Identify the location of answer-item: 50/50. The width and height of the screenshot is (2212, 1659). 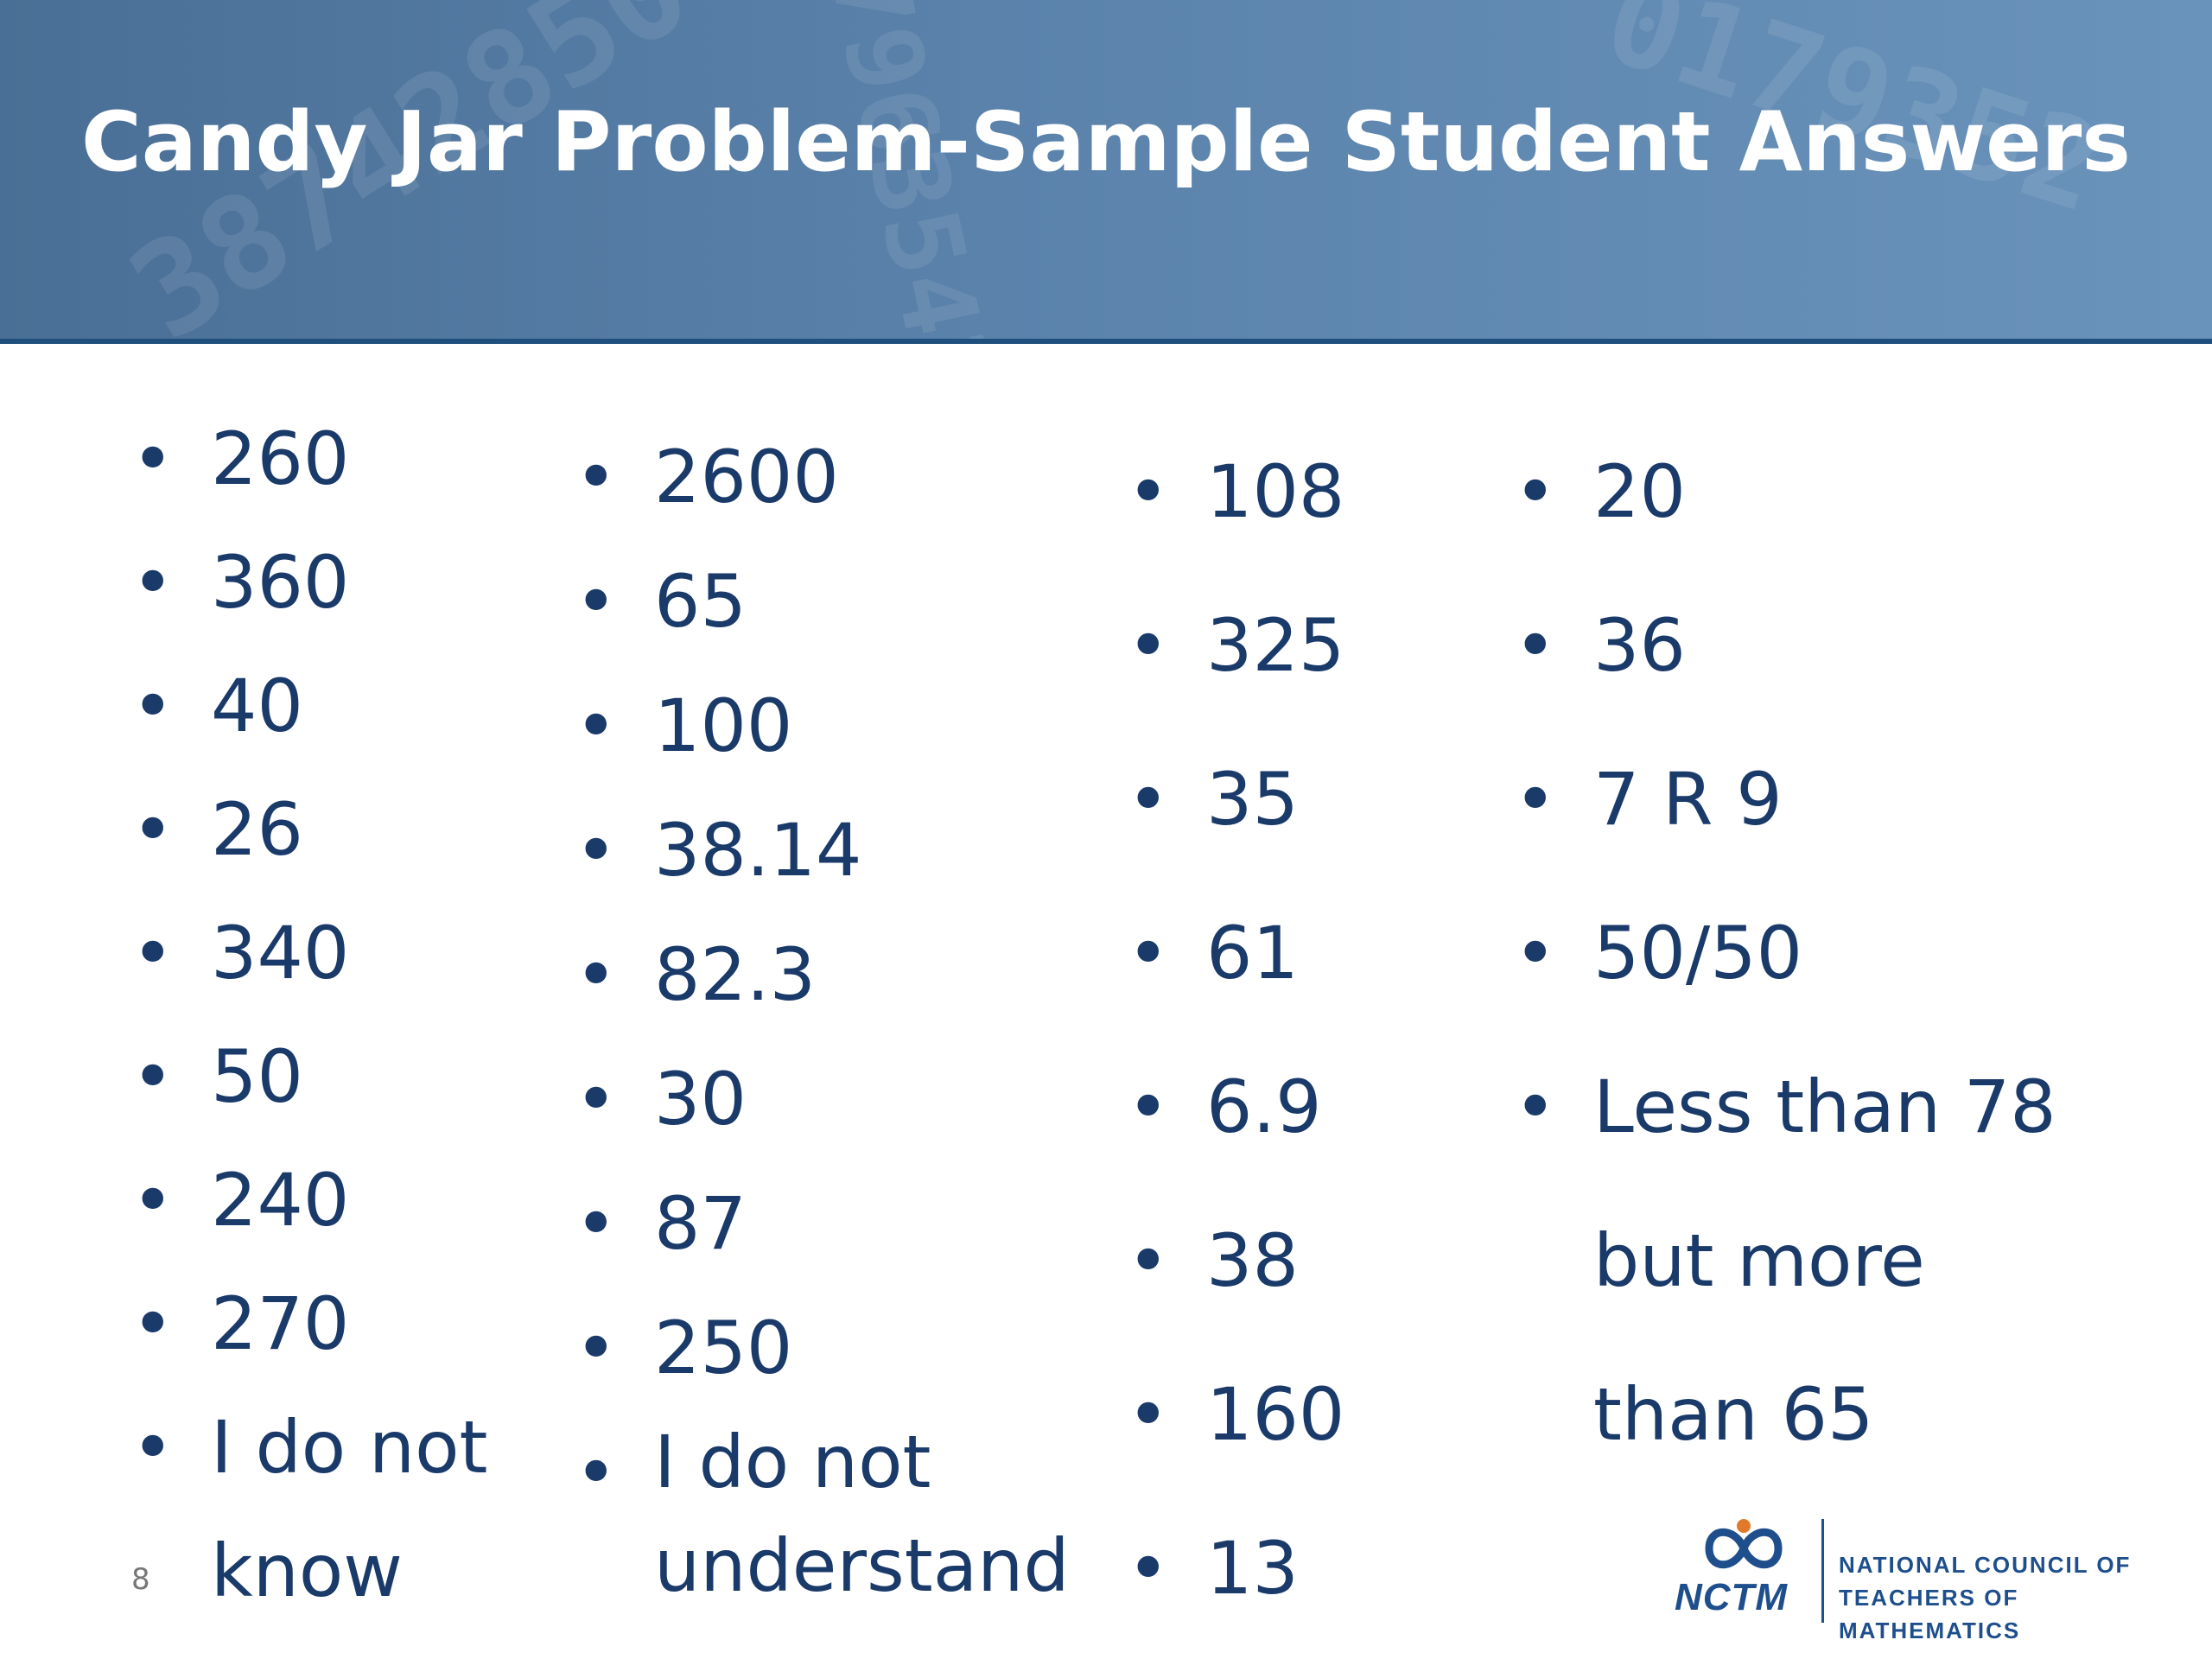
(1804, 953).